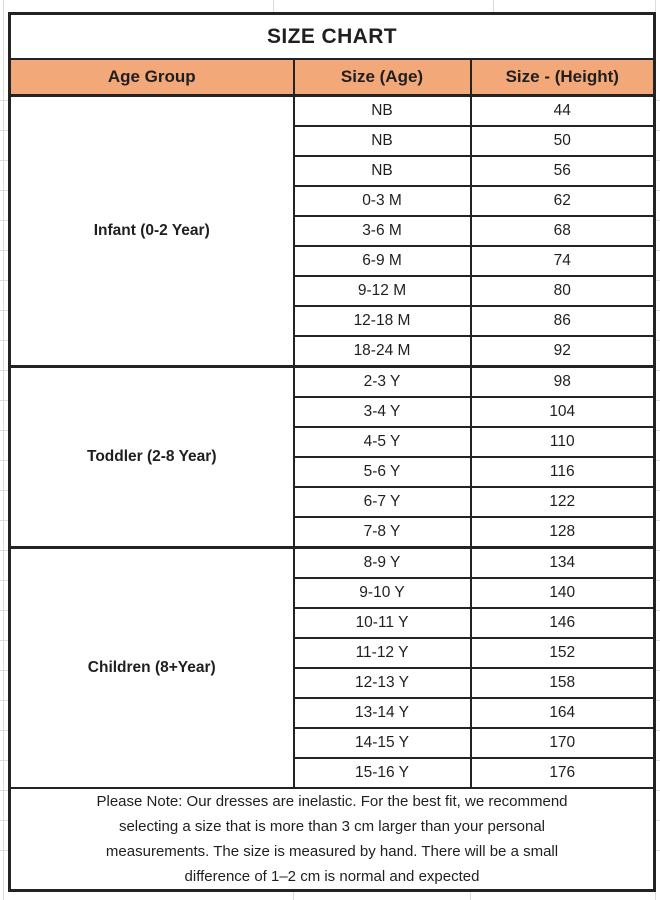 The height and width of the screenshot is (900, 660). I want to click on column-header-size-age: Size (Age), so click(382, 77).